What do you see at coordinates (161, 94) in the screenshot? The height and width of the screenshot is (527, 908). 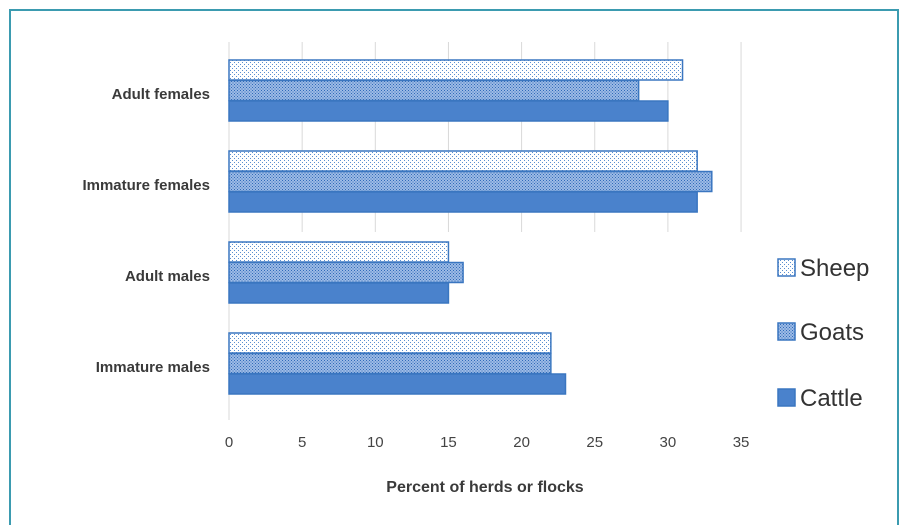 I see `category-label: Adult females` at bounding box center [161, 94].